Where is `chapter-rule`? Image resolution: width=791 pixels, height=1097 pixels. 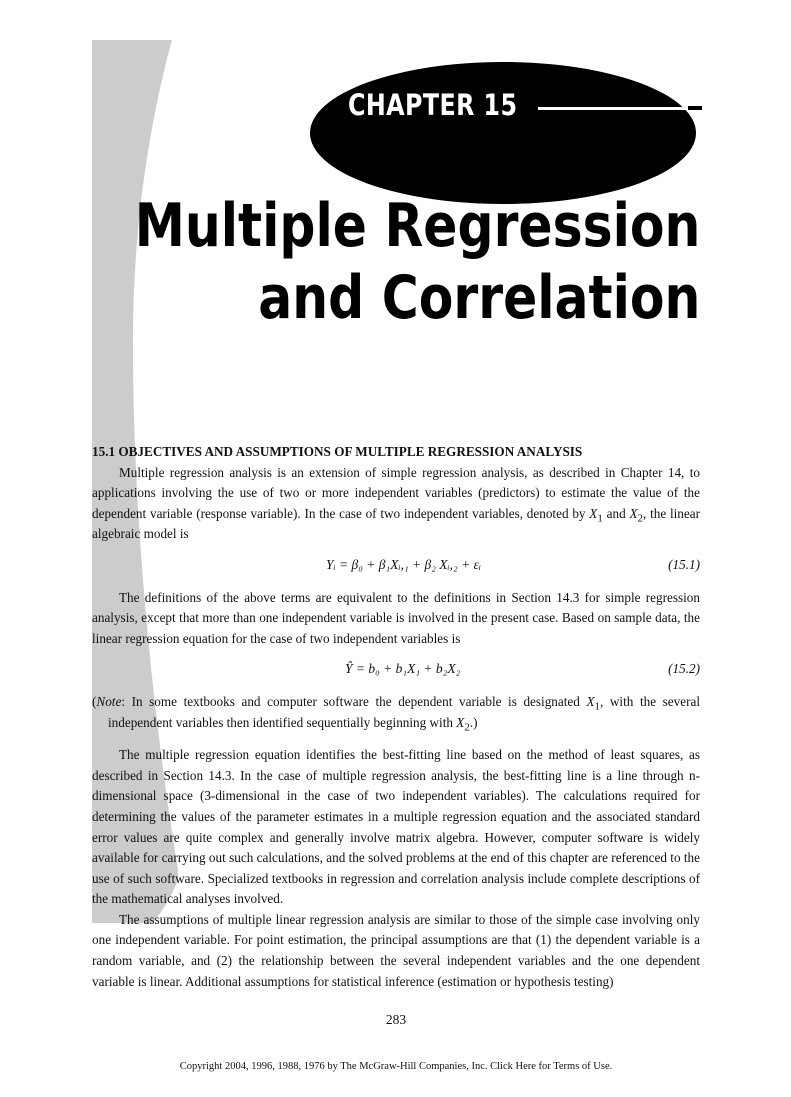
chapter-rule is located at coordinates (618, 108).